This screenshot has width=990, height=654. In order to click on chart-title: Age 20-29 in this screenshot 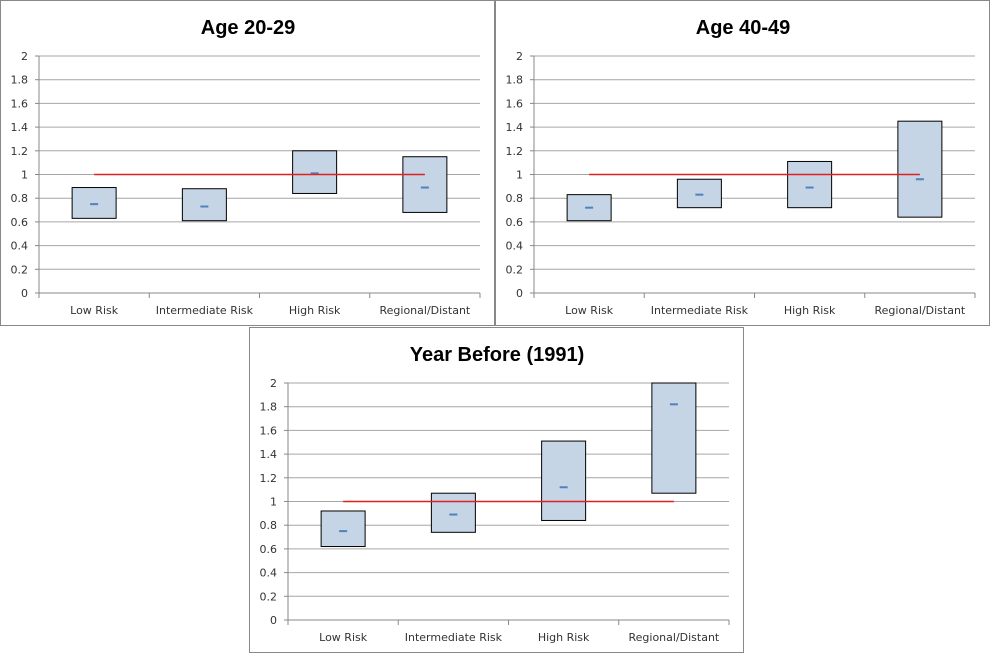, I will do `click(248, 28)`.